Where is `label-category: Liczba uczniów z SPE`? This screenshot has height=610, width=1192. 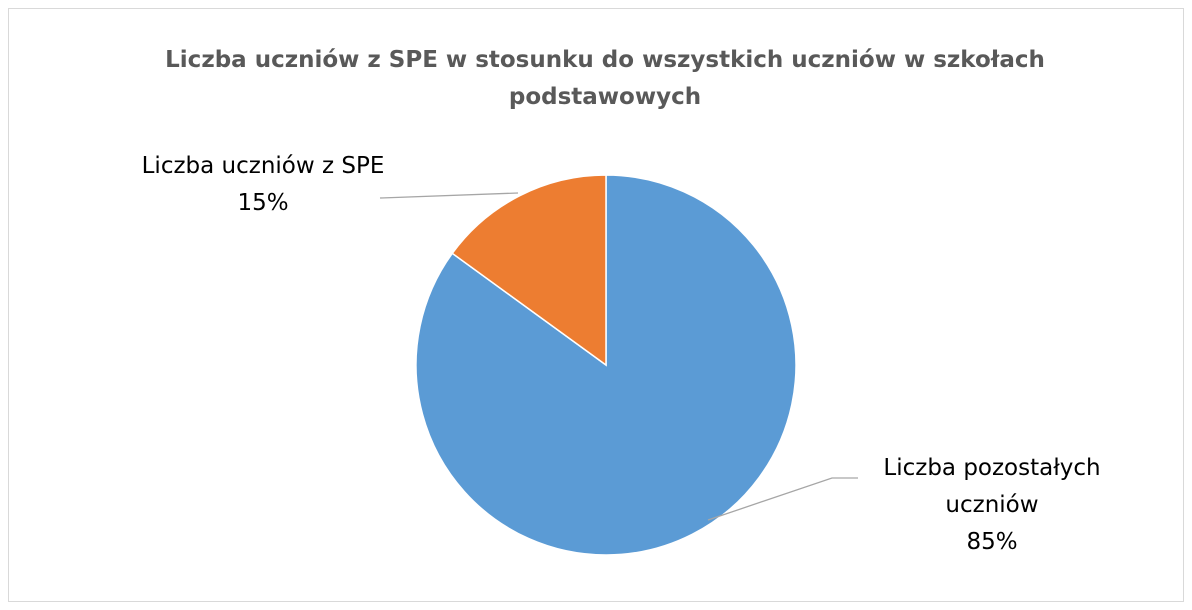
label-category: Liczba uczniów z SPE is located at coordinates (263, 166).